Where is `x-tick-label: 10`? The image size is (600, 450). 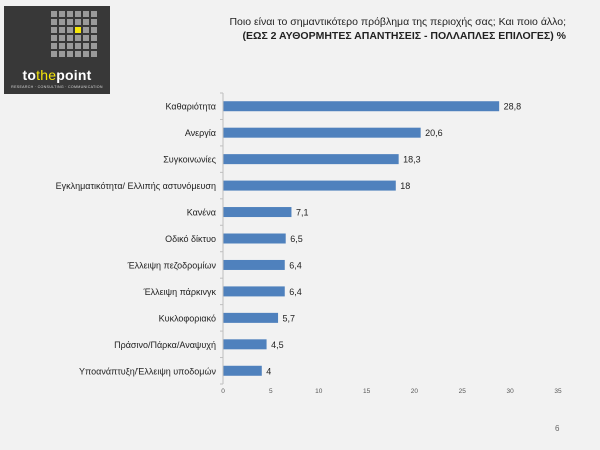 x-tick-label: 10 is located at coordinates (319, 391).